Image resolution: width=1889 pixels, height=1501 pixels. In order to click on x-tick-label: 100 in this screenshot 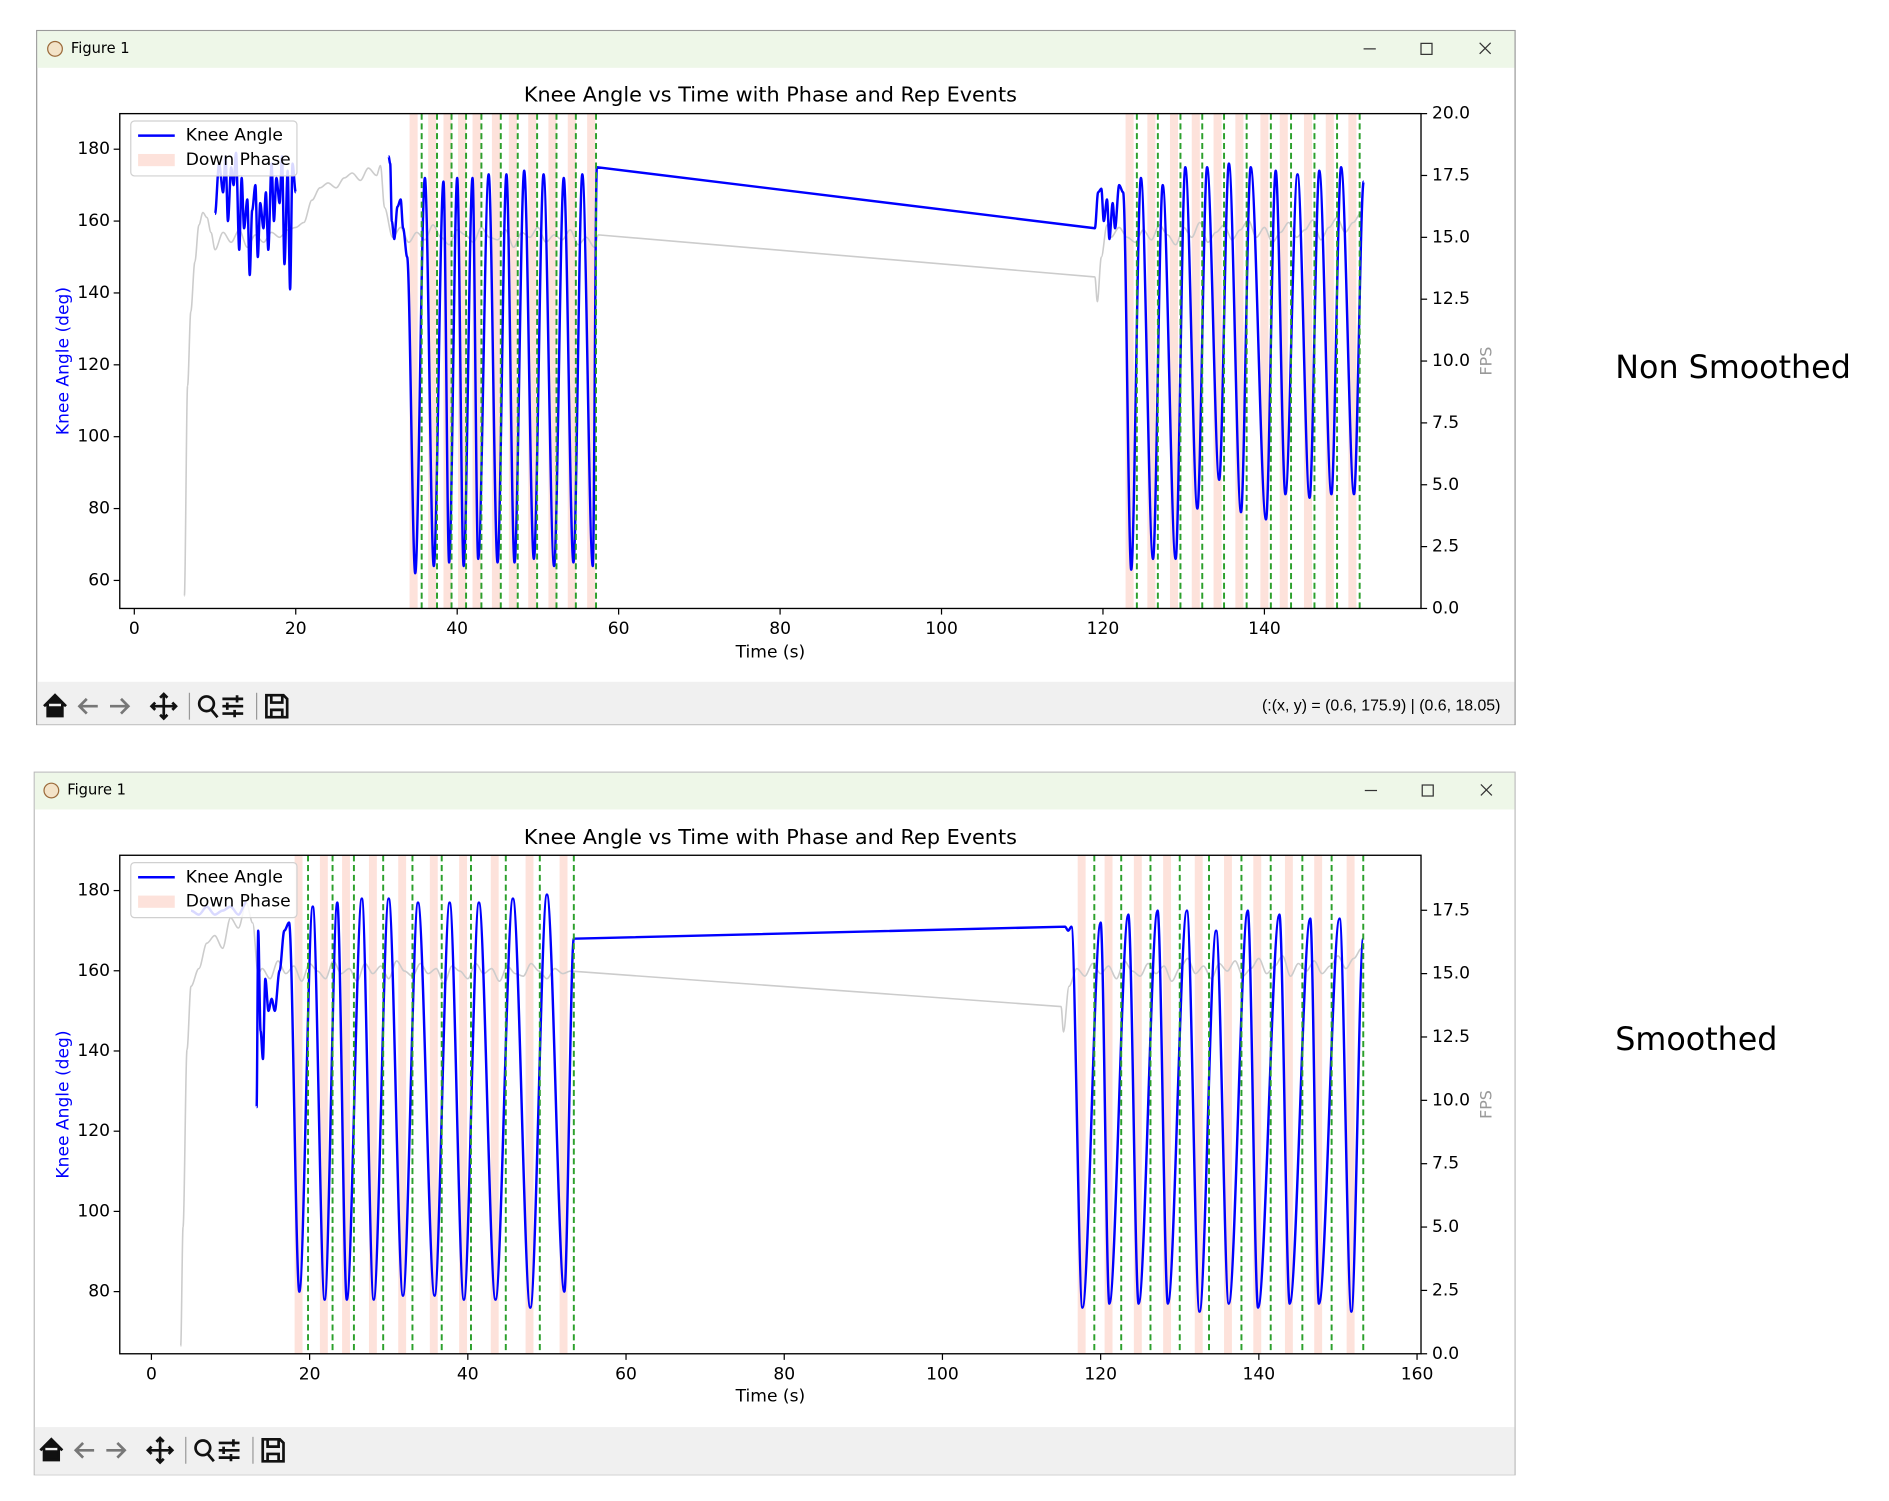, I will do `click(942, 1375)`.